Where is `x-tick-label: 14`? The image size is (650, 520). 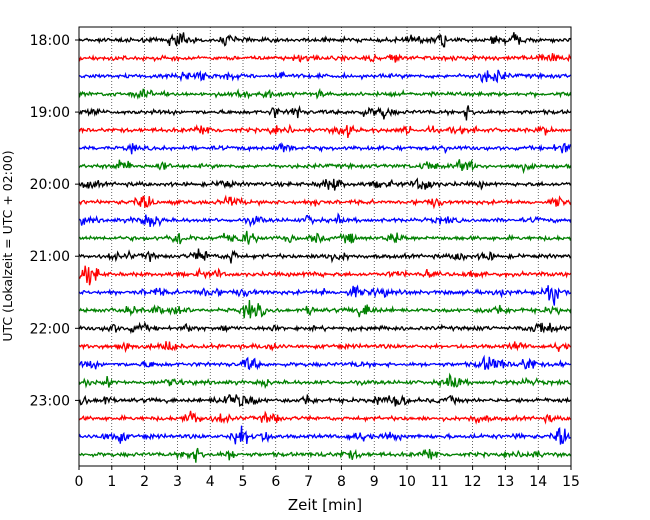
x-tick-label: 14 is located at coordinates (538, 482).